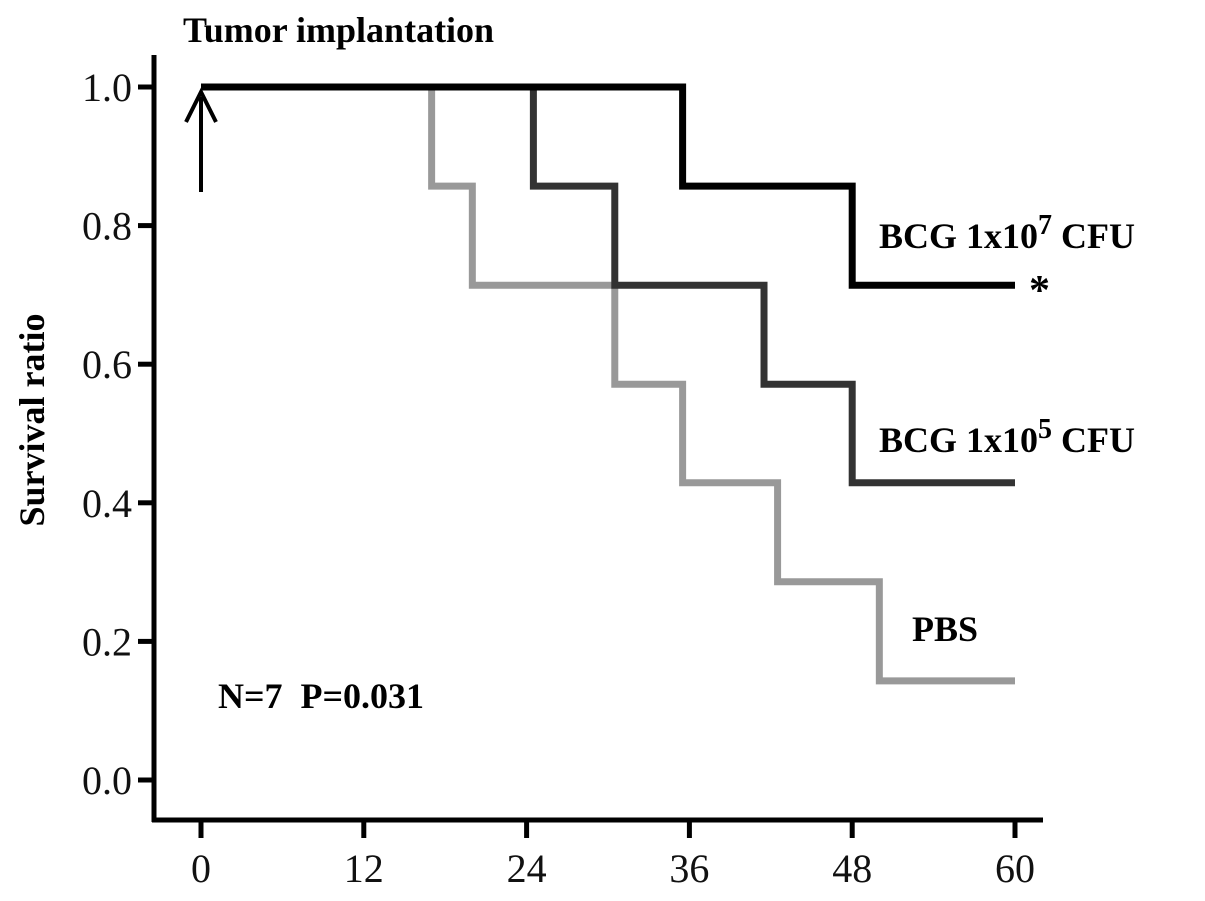 This screenshot has width=1205, height=901. I want to click on y-tick-label: 0.4, so click(107, 503).